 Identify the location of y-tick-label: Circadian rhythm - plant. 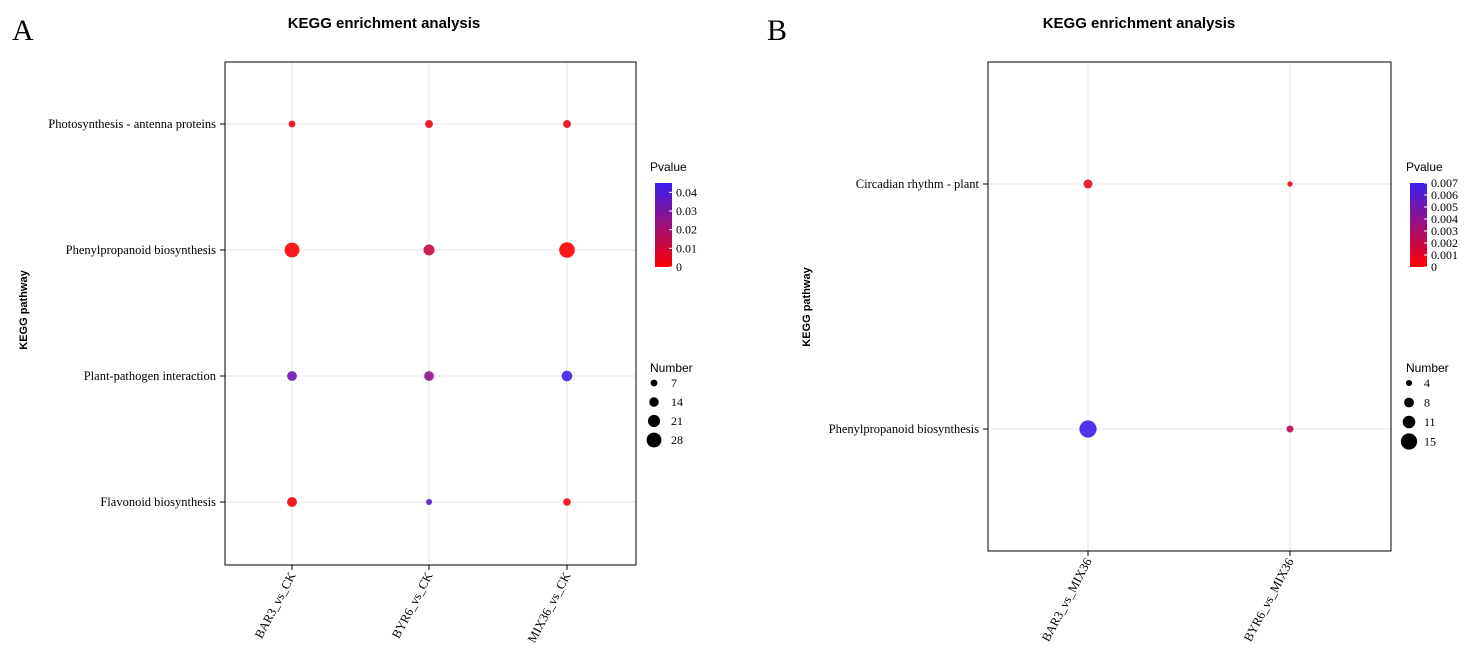
(918, 184).